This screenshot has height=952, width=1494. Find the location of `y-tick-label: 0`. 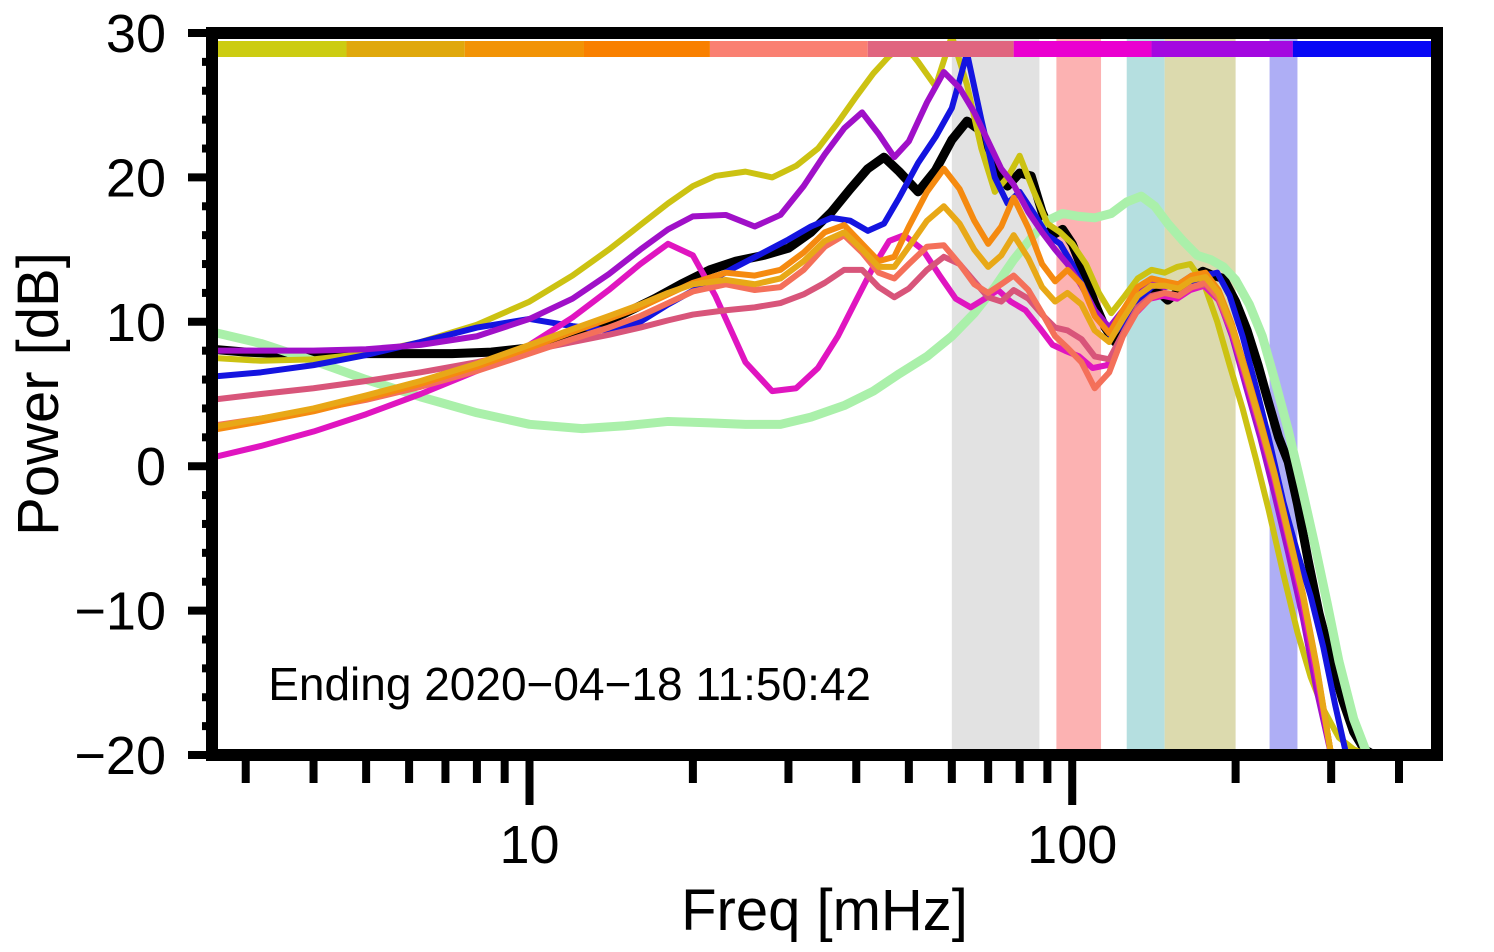

y-tick-label: 0 is located at coordinates (151, 467).